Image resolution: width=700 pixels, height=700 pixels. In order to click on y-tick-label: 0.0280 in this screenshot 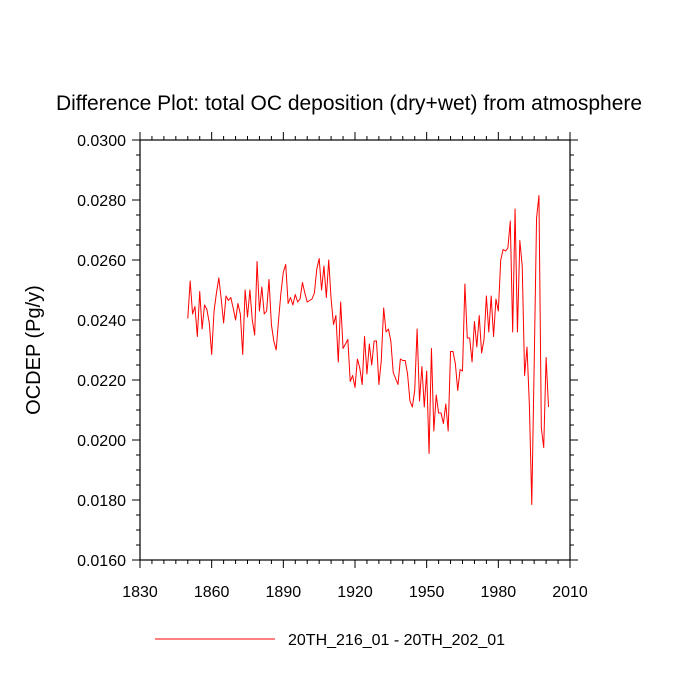, I will do `click(101, 201)`.